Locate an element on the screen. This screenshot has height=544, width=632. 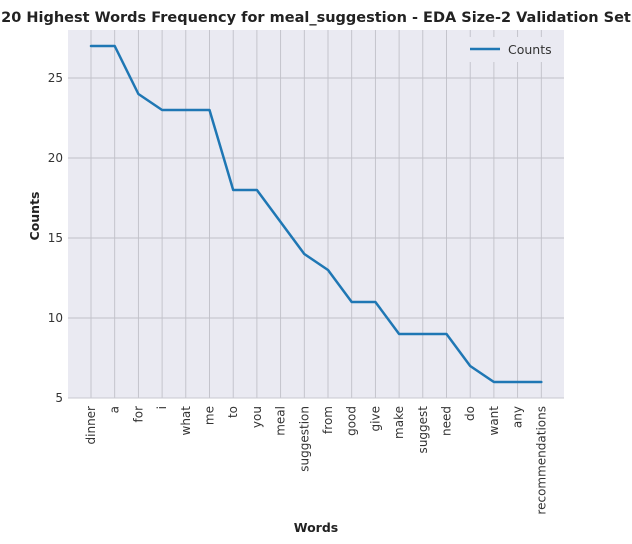
x-tick-label: any is located at coordinates (518, 417).